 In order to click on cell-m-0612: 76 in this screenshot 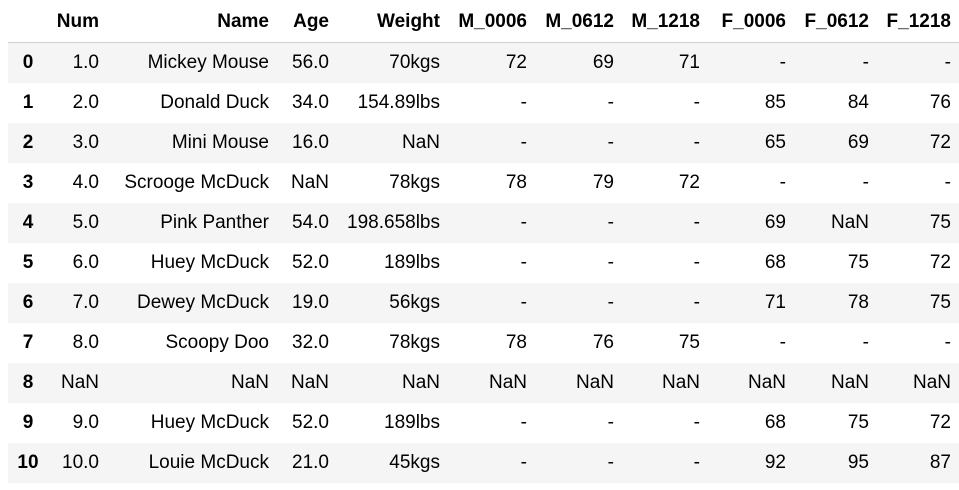, I will do `click(603, 342)`.